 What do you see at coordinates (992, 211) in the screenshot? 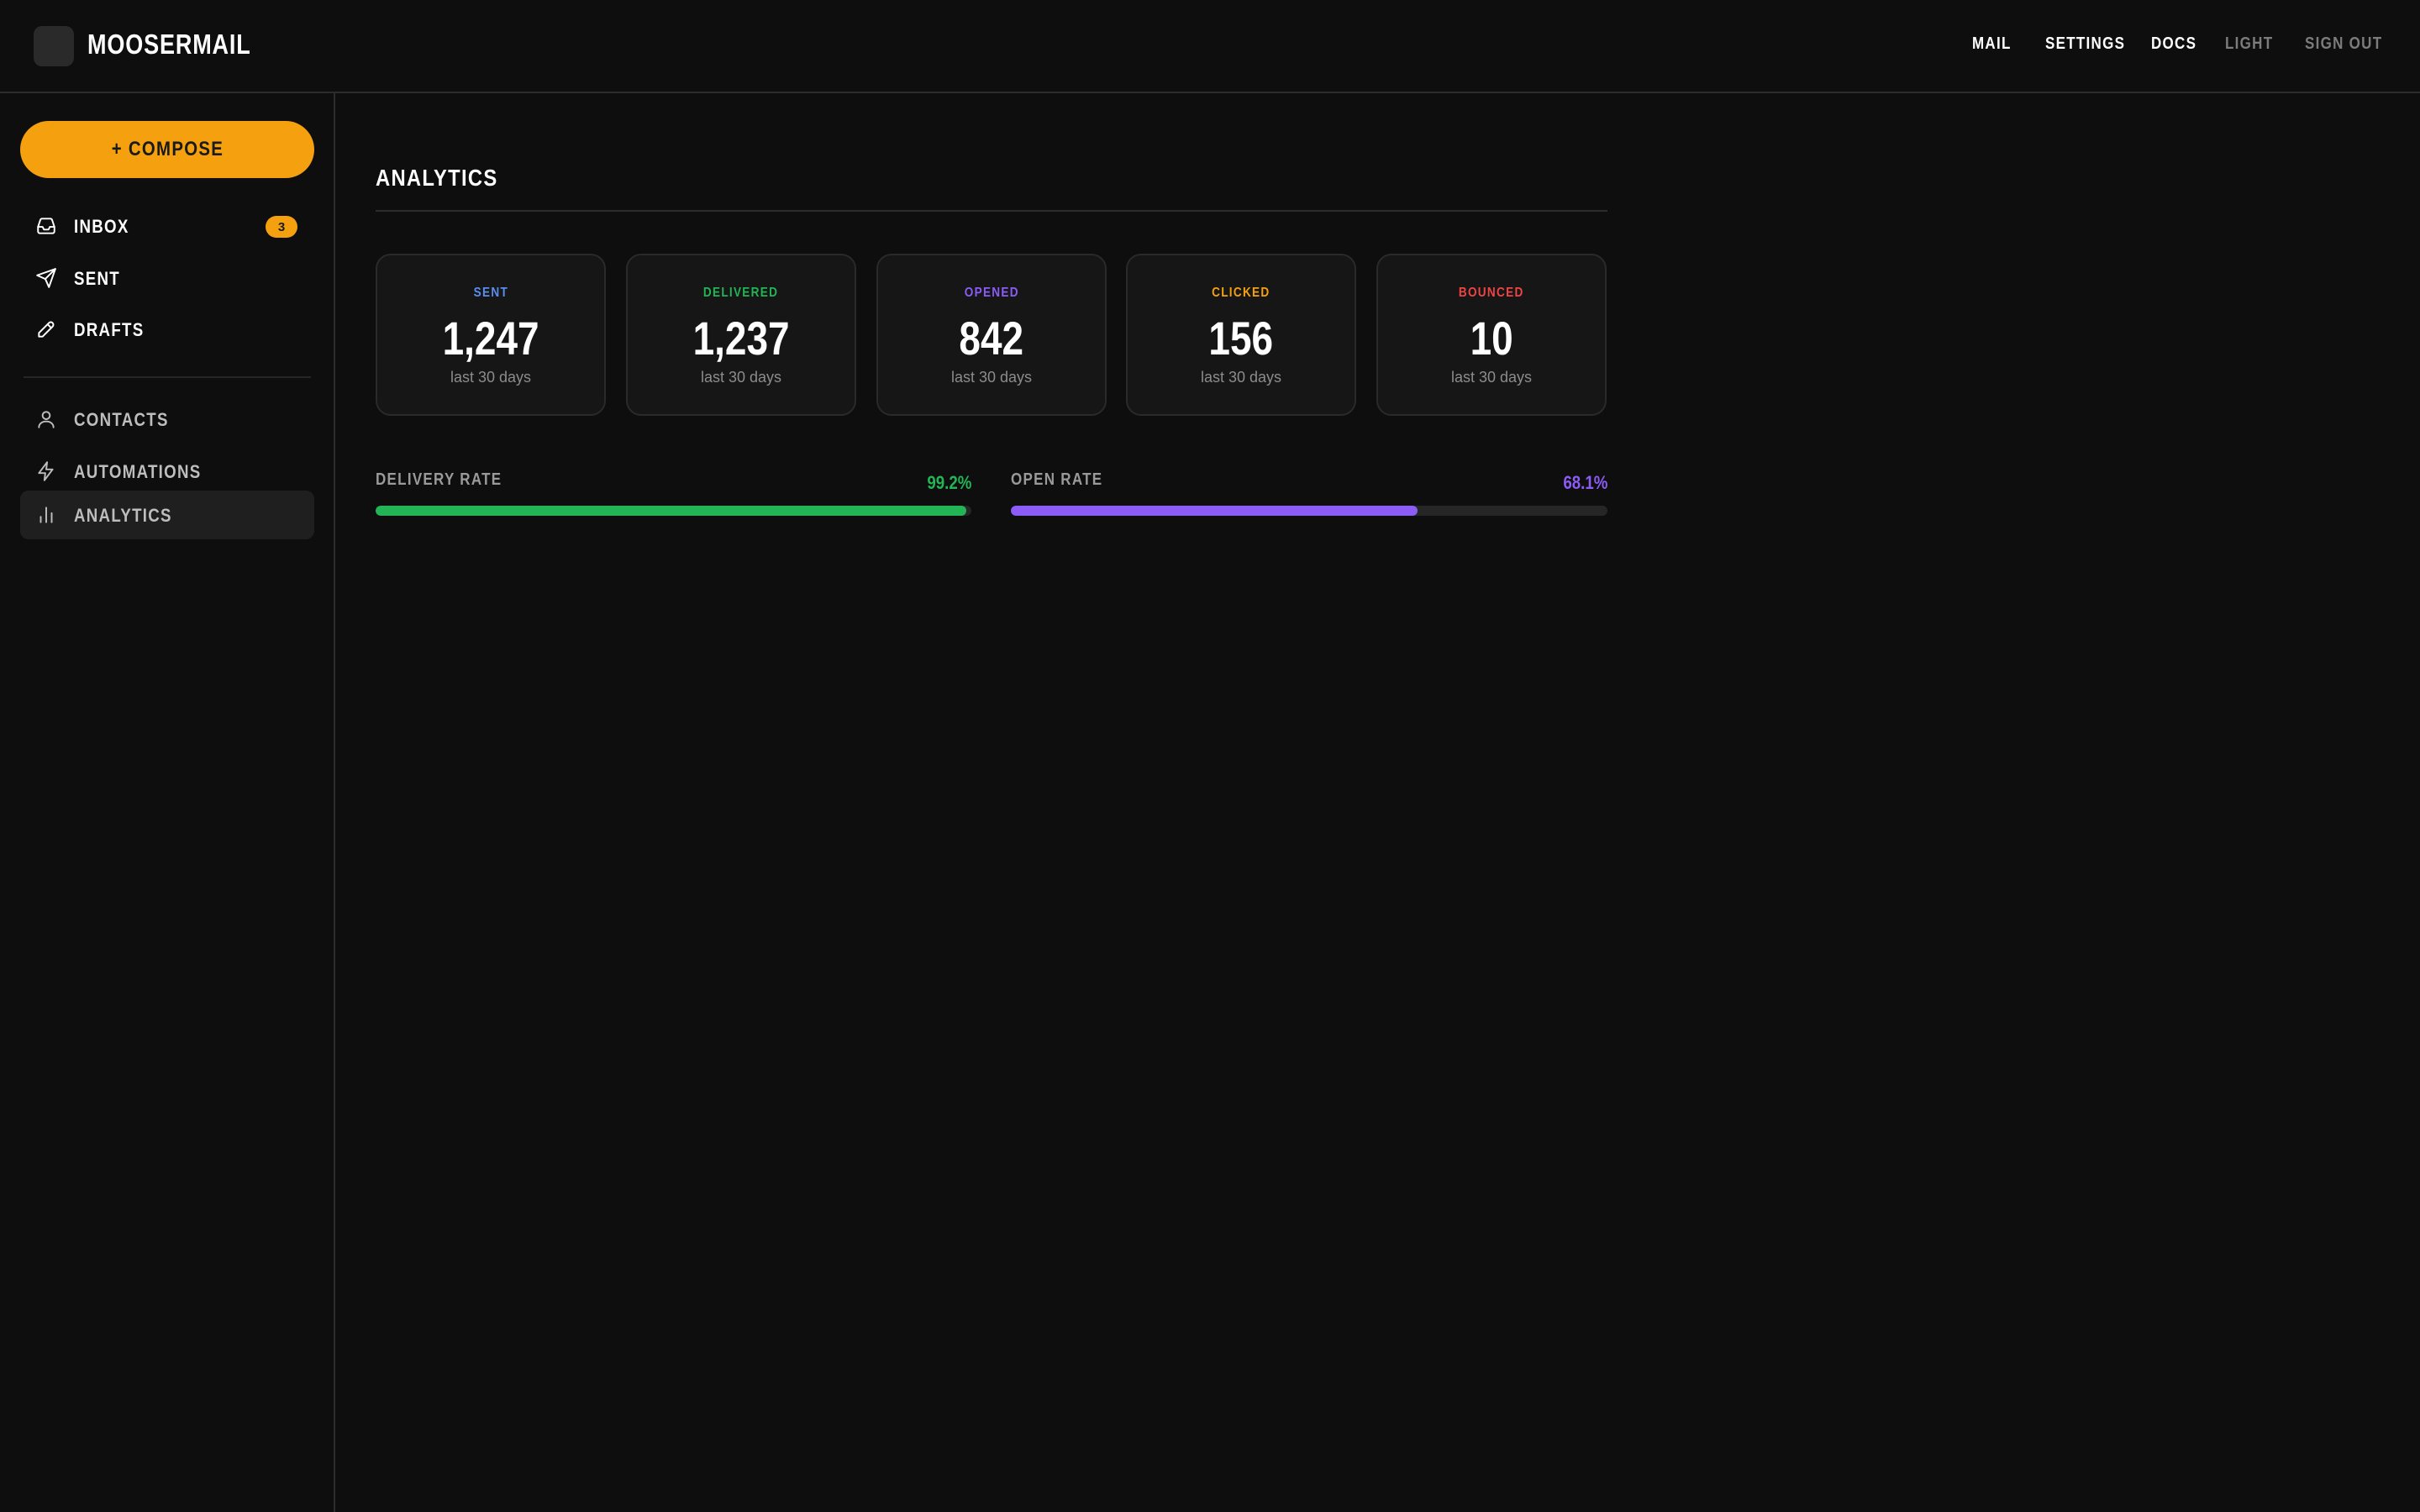
I see `title-divider` at bounding box center [992, 211].